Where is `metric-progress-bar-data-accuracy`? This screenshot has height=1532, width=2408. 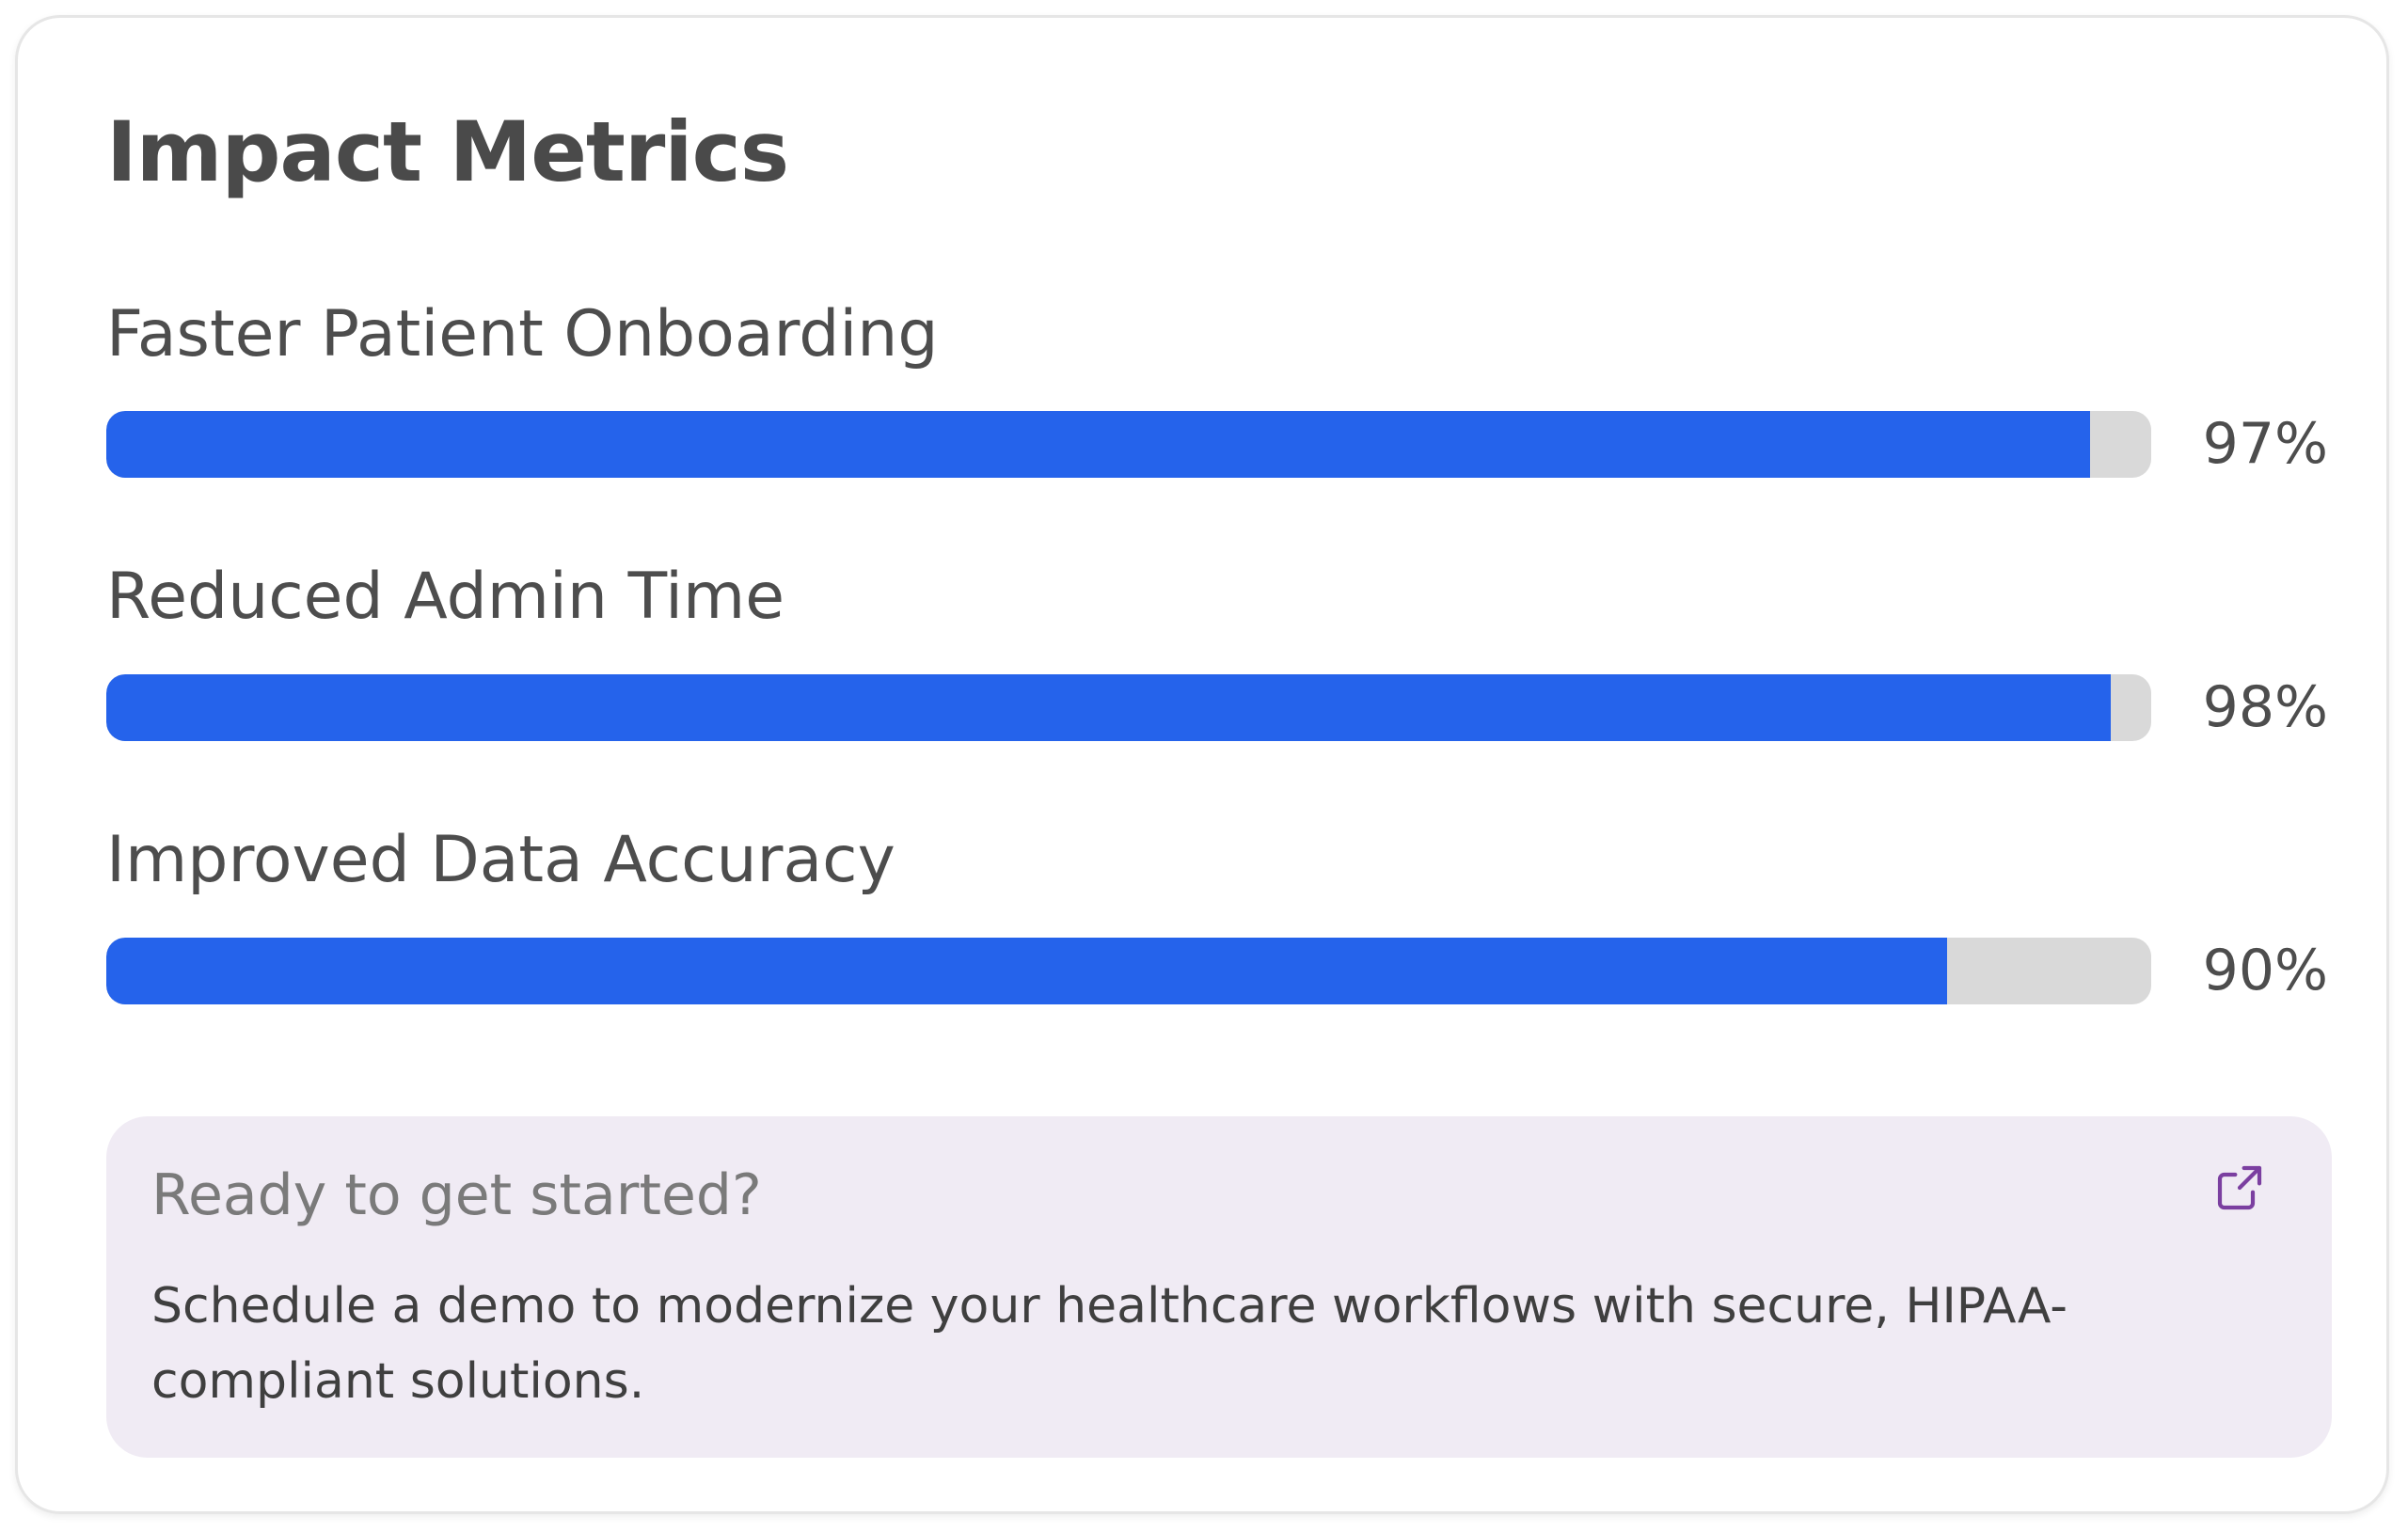
metric-progress-bar-data-accuracy is located at coordinates (1128, 971).